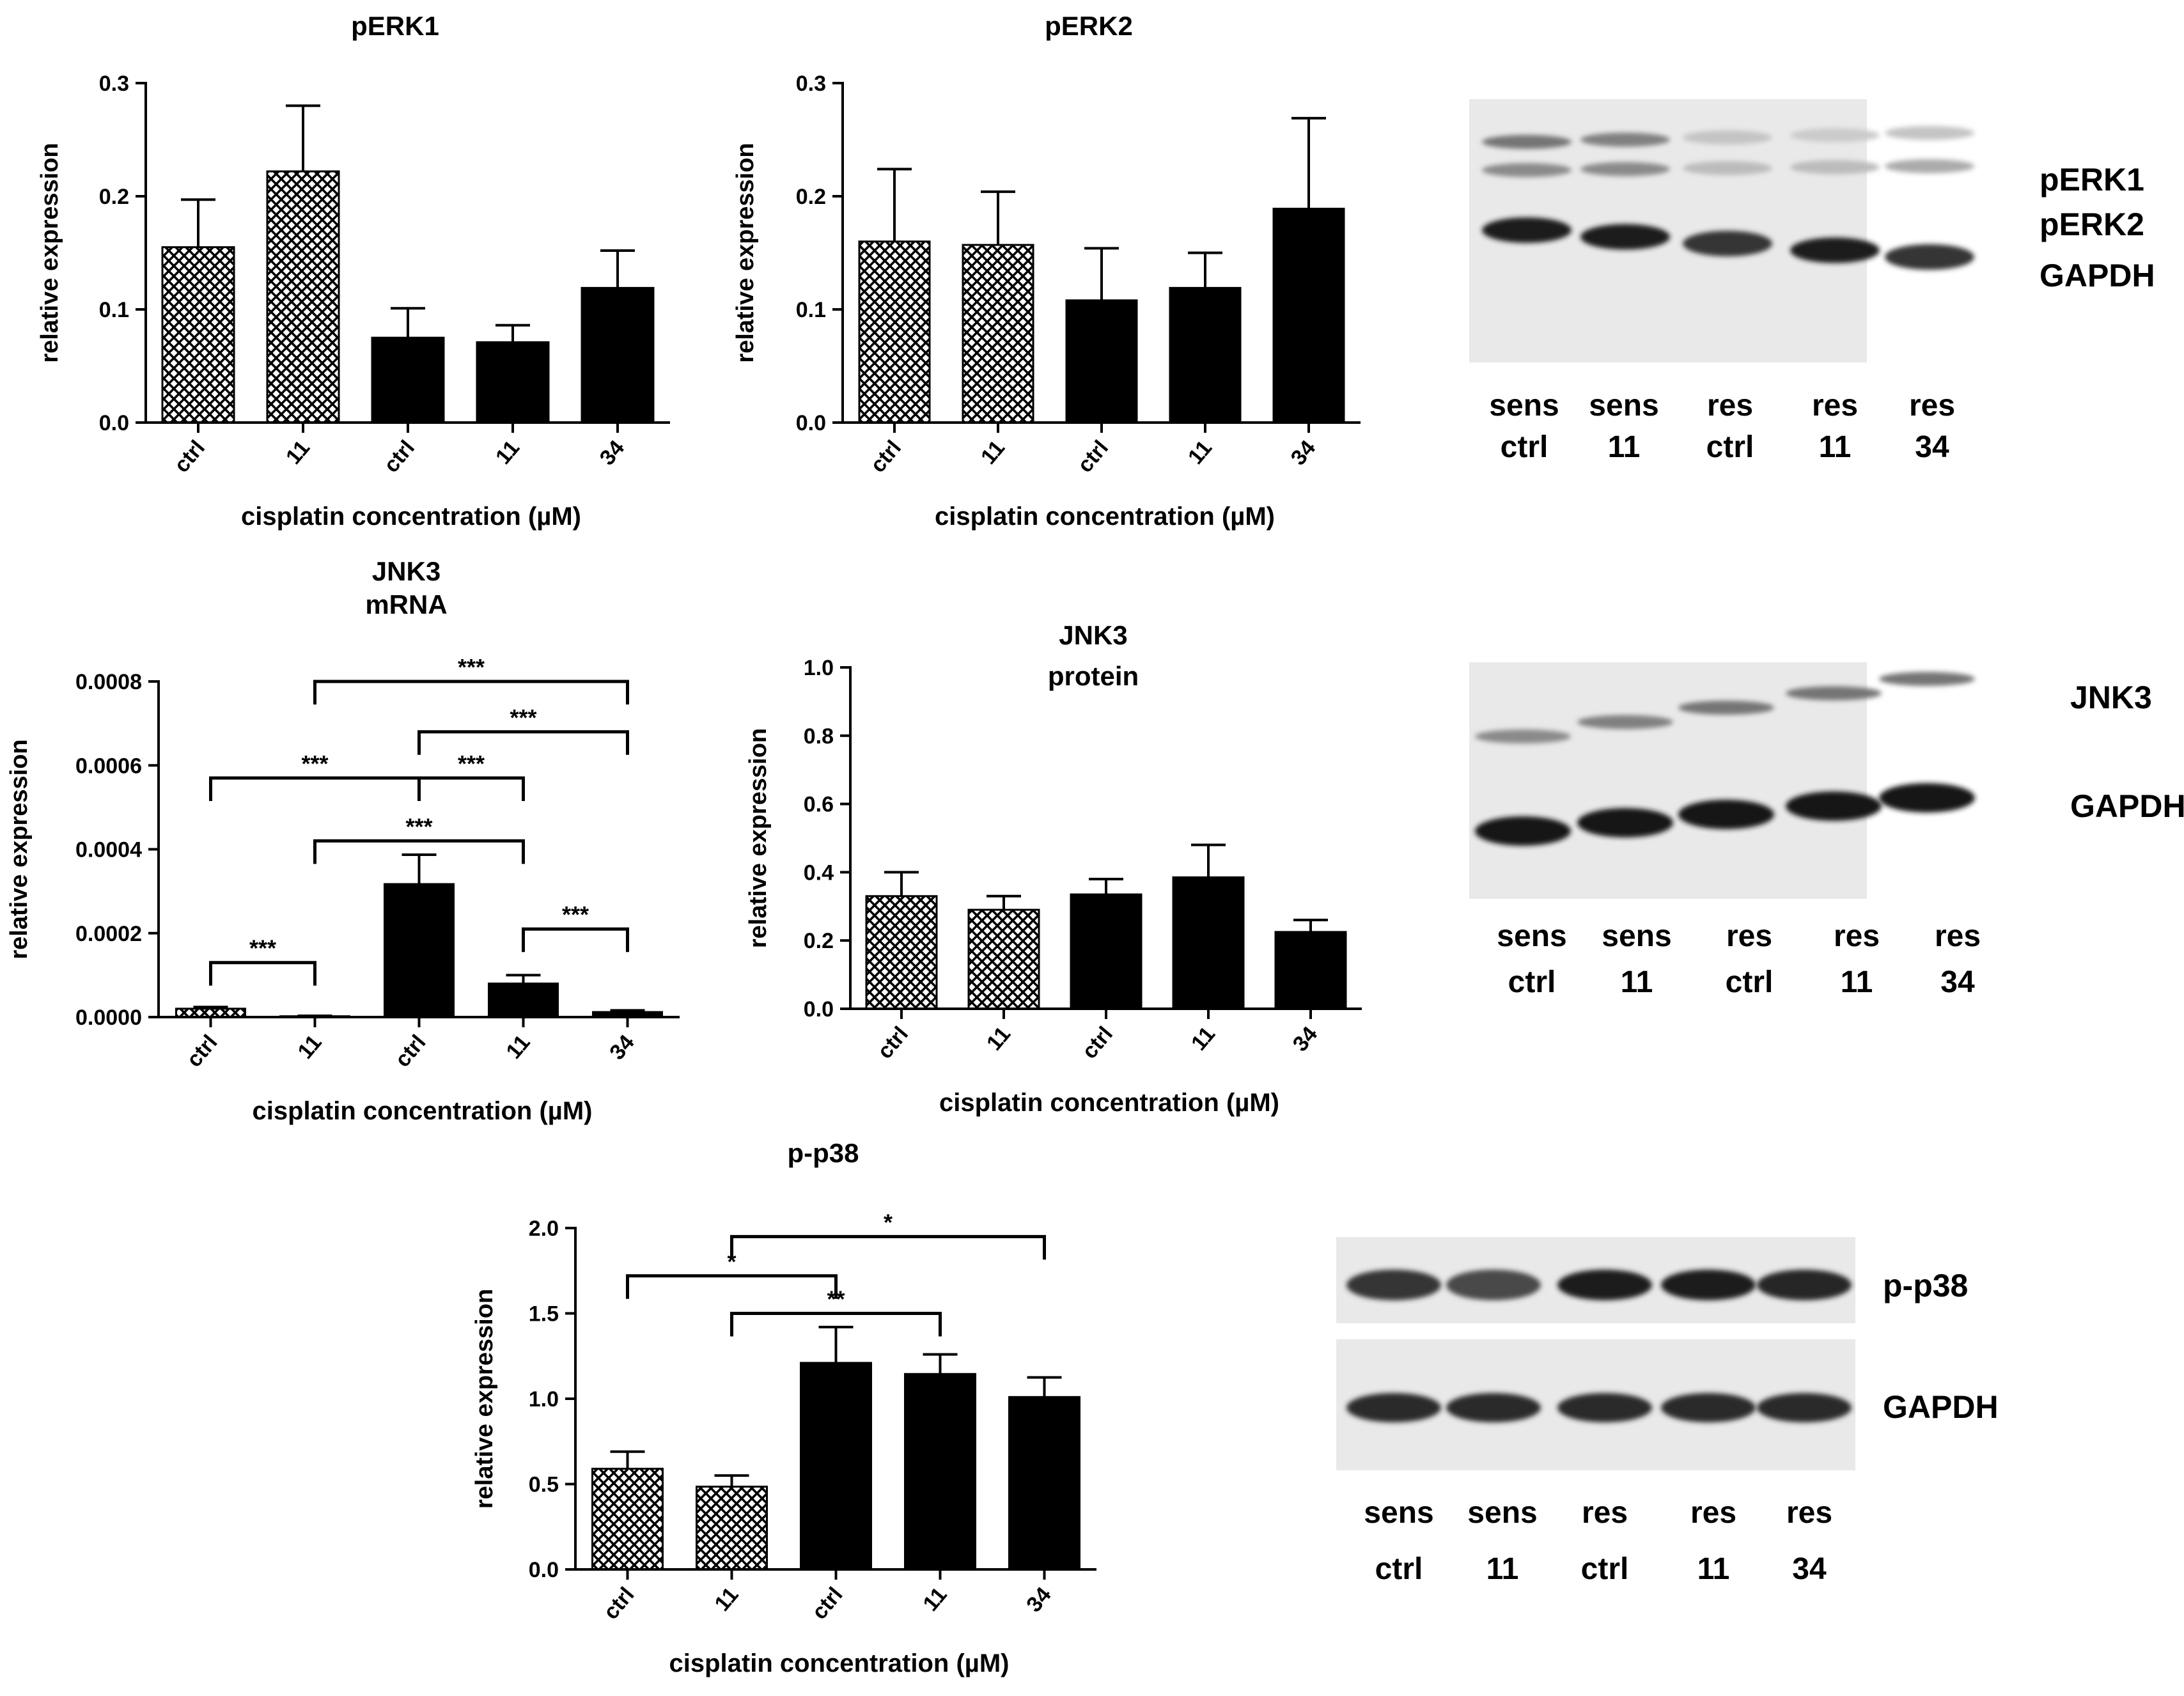 This screenshot has width=2184, height=1696. Describe the element at coordinates (114, 197) in the screenshot. I see `y-tick-label: 0.2` at that location.